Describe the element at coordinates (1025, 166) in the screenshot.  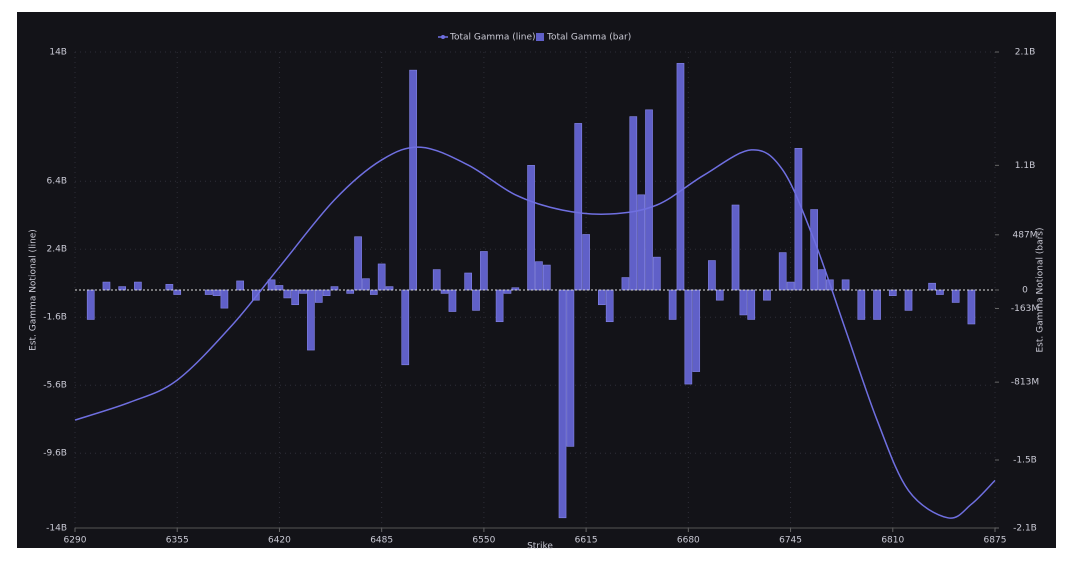
I see `y2-tick-label: 1.1B` at that location.